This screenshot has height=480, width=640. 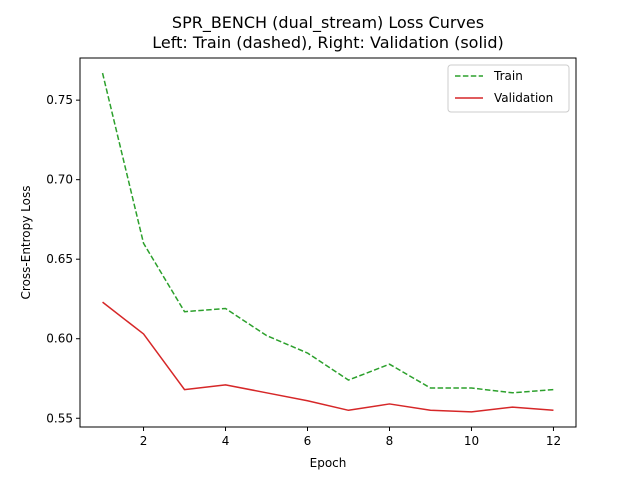 I want to click on y-tick-label: 0.65, so click(x=59, y=259).